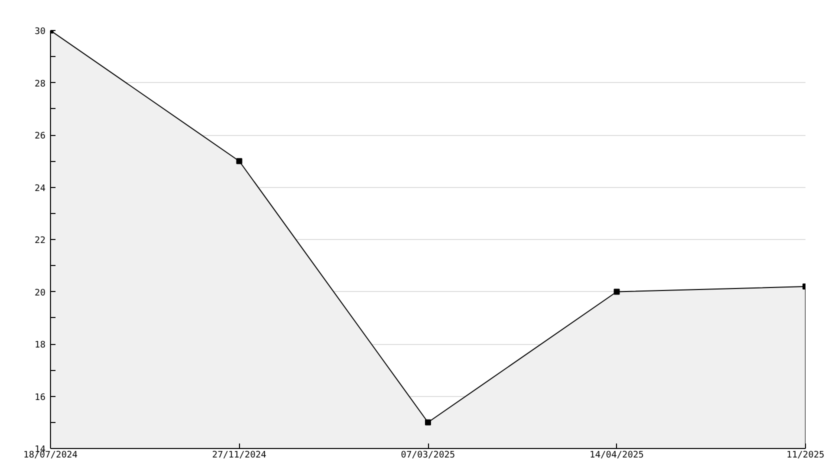  Describe the element at coordinates (805, 455) in the screenshot. I see `x-tick-label: 11/2025` at that location.